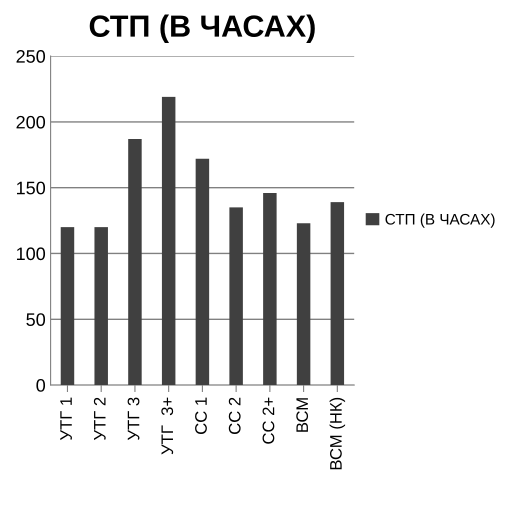  What do you see at coordinates (31, 188) in the screenshot?
I see `y-tick-label: 150` at bounding box center [31, 188].